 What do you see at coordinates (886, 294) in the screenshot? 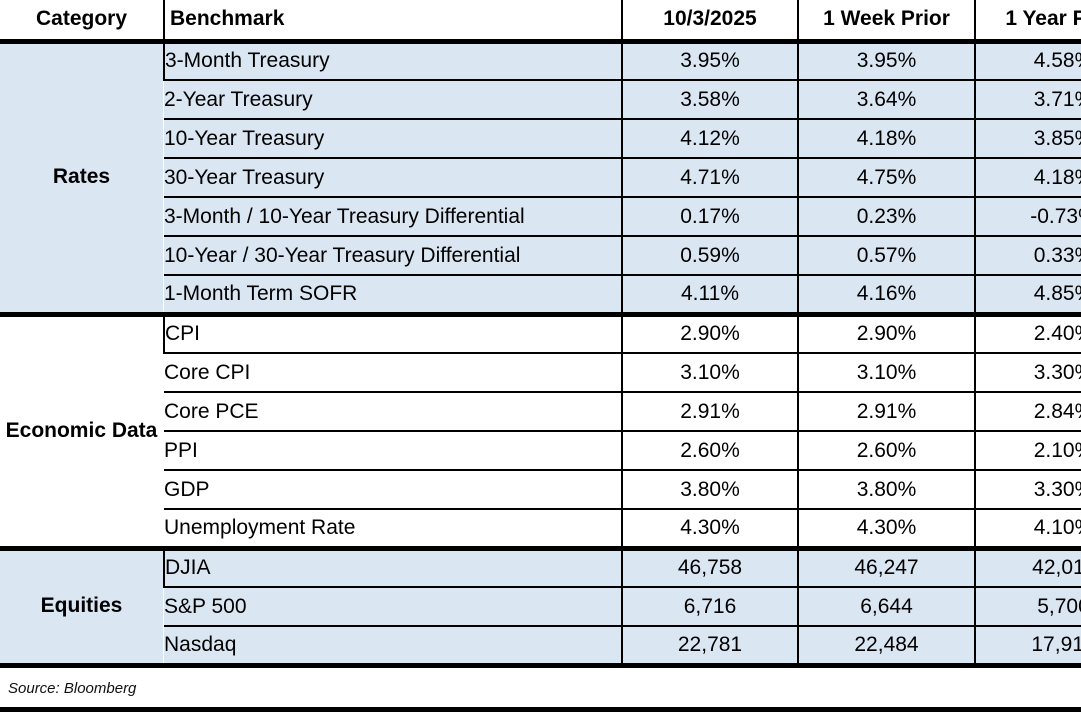
I see `value-cell: 4.16%` at bounding box center [886, 294].